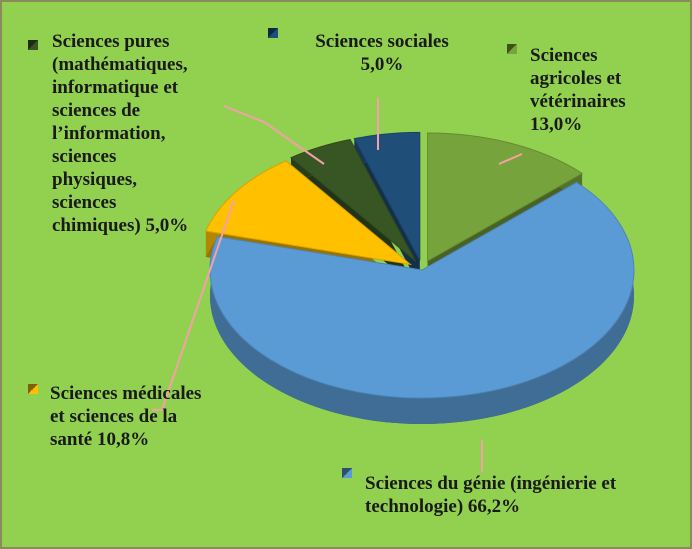 The image size is (692, 549). Describe the element at coordinates (382, 53) in the screenshot. I see `data-label: Sciences sociales 5,0%` at that location.